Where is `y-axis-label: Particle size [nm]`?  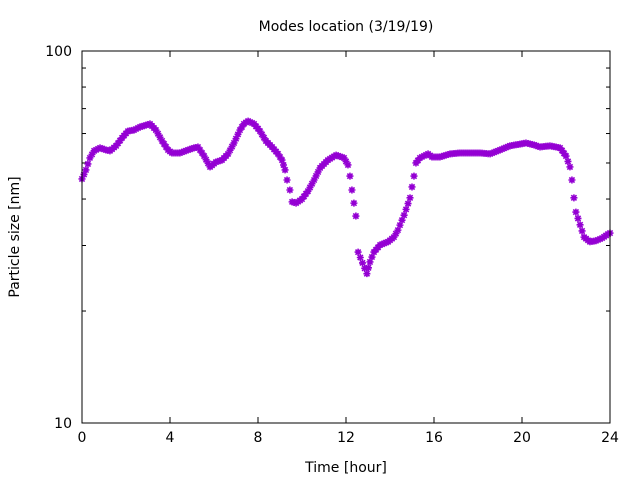
y-axis-label: Particle size [nm] is located at coordinates (15, 236).